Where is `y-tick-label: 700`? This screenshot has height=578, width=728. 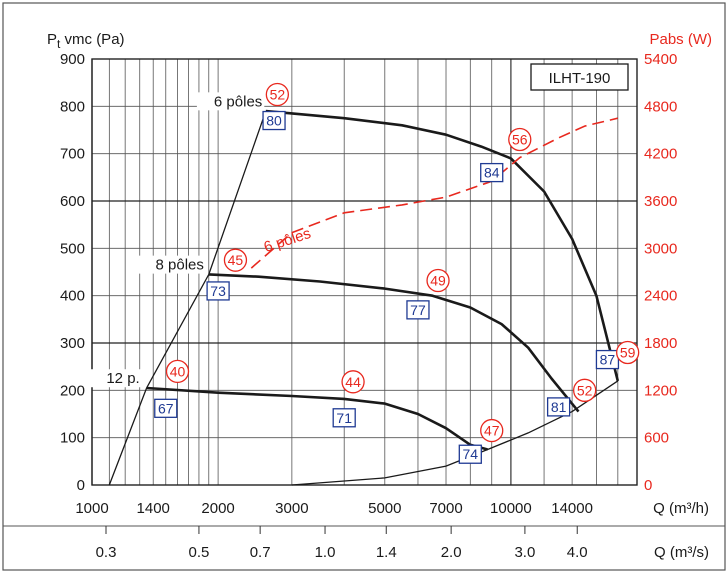 y-tick-label: 700 is located at coordinates (72, 154).